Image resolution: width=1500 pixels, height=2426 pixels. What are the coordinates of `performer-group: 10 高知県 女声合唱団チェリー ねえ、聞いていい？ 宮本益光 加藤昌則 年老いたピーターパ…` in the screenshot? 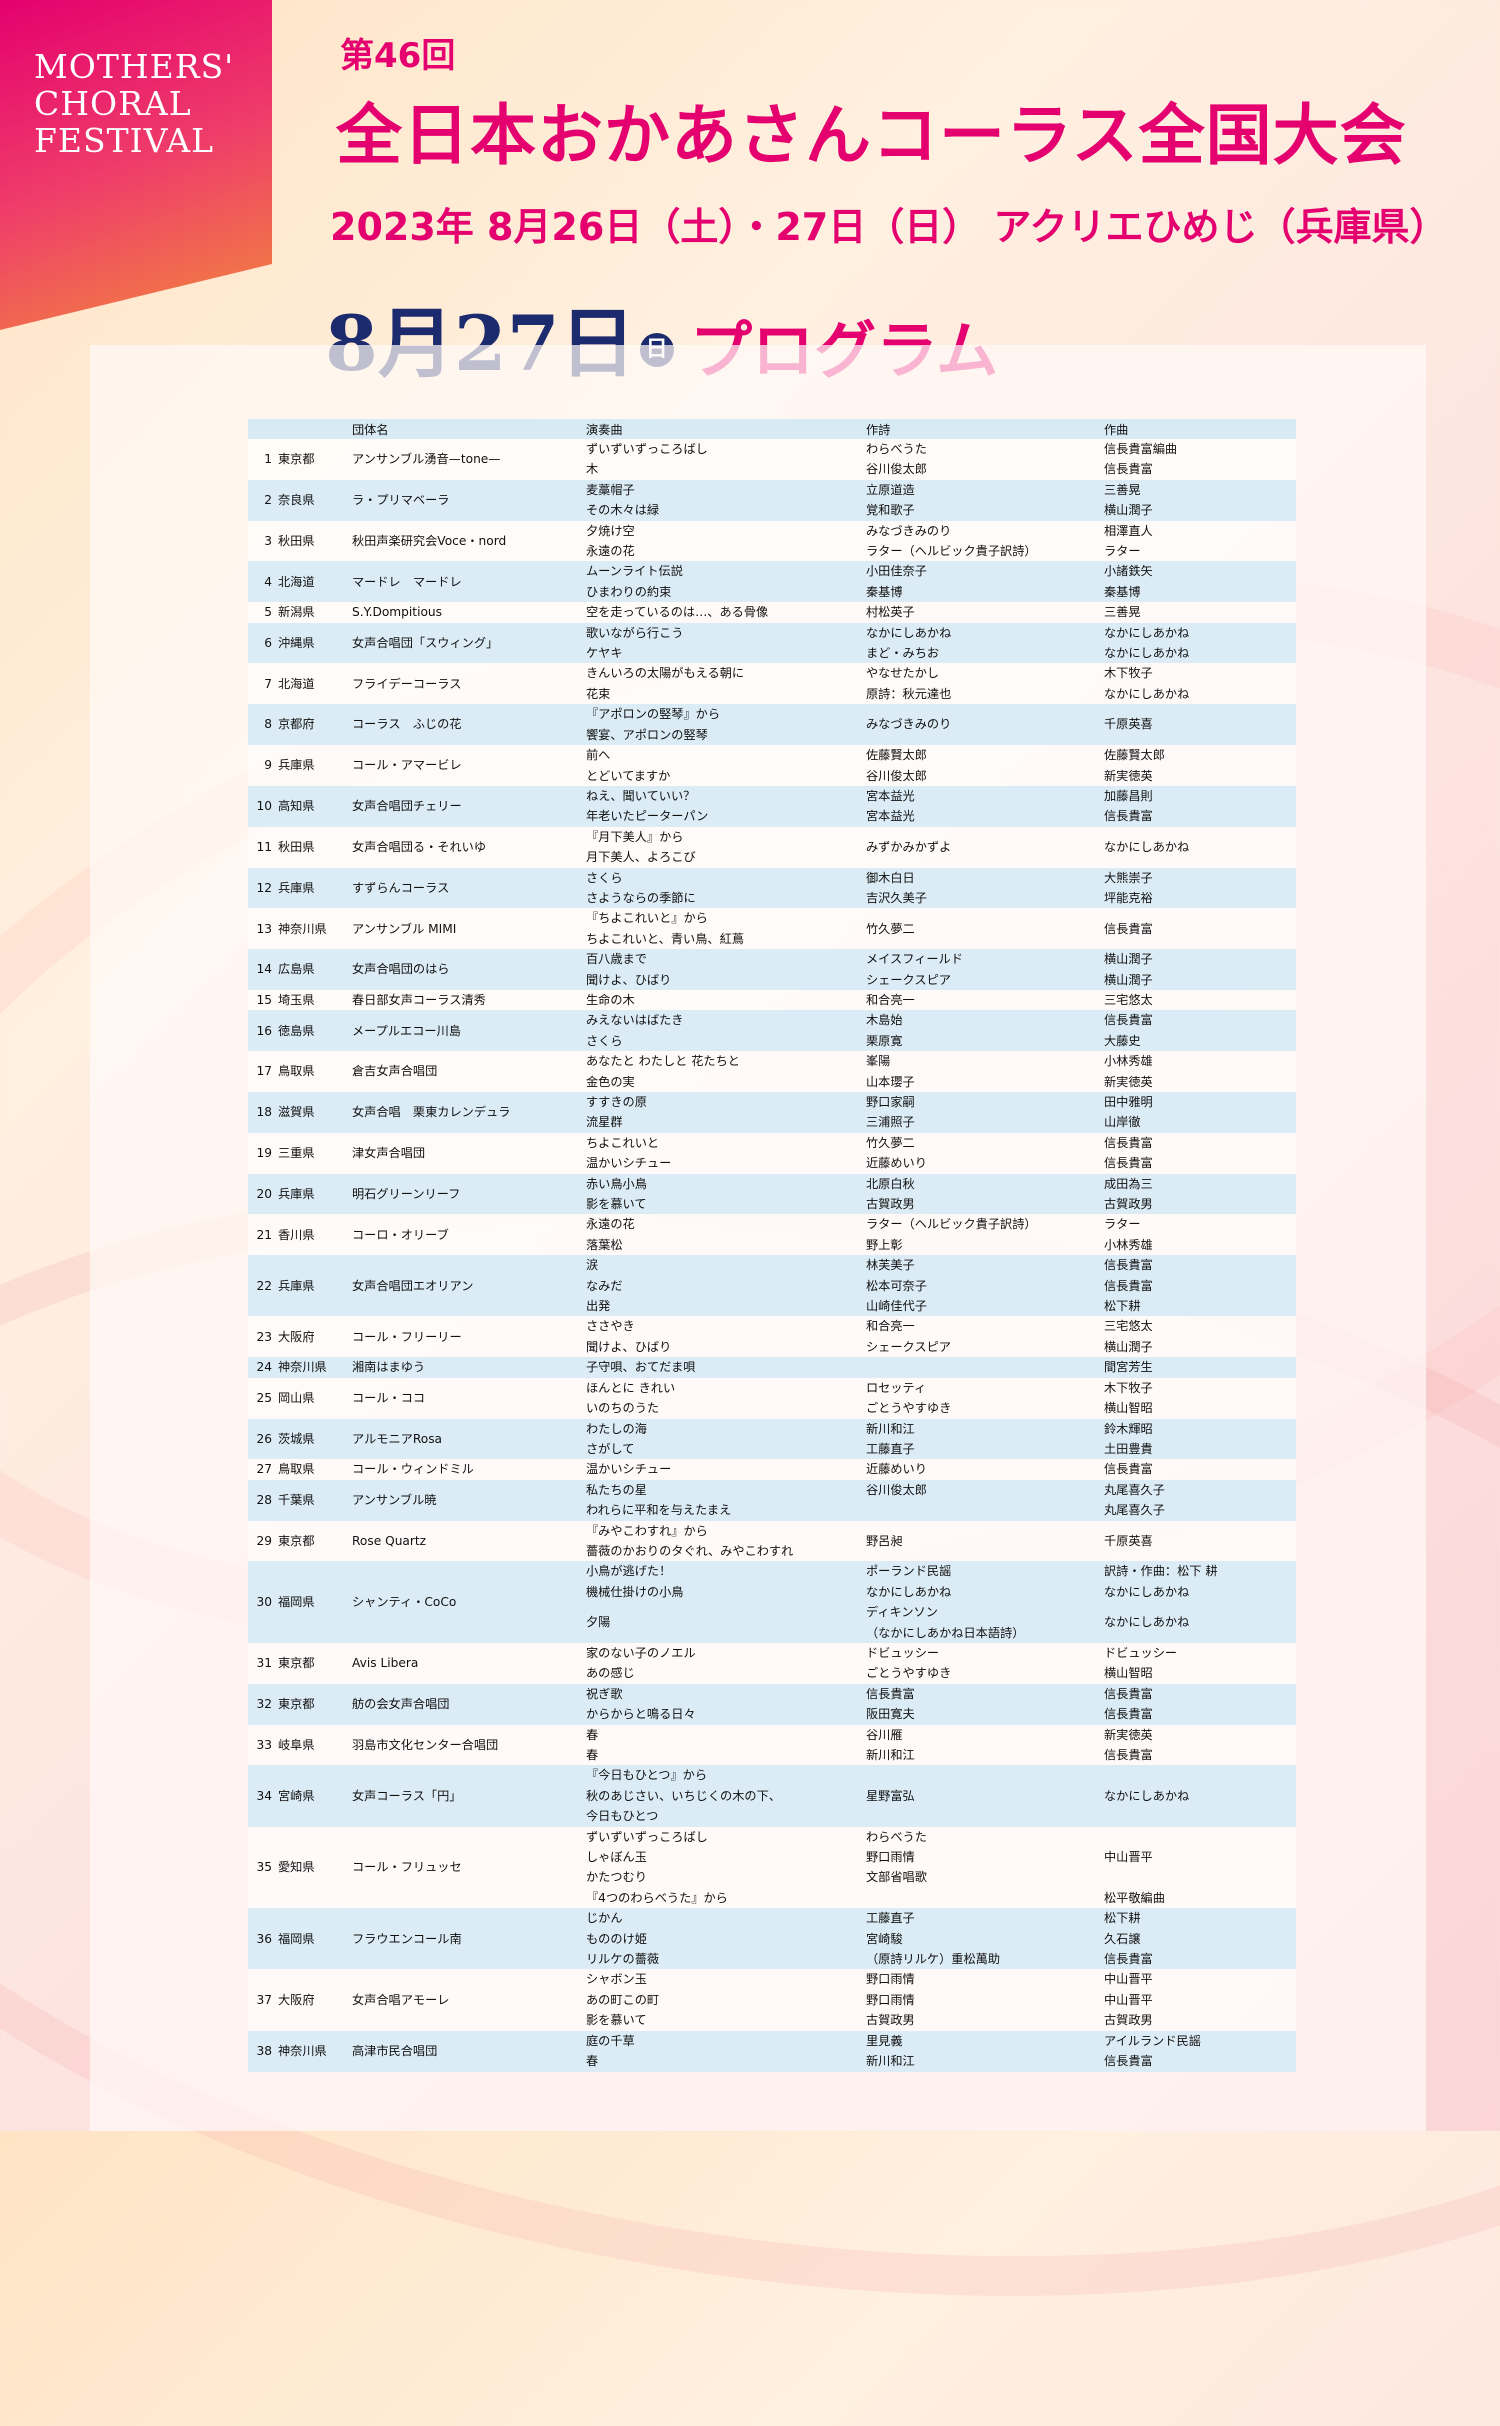 It's located at (772, 806).